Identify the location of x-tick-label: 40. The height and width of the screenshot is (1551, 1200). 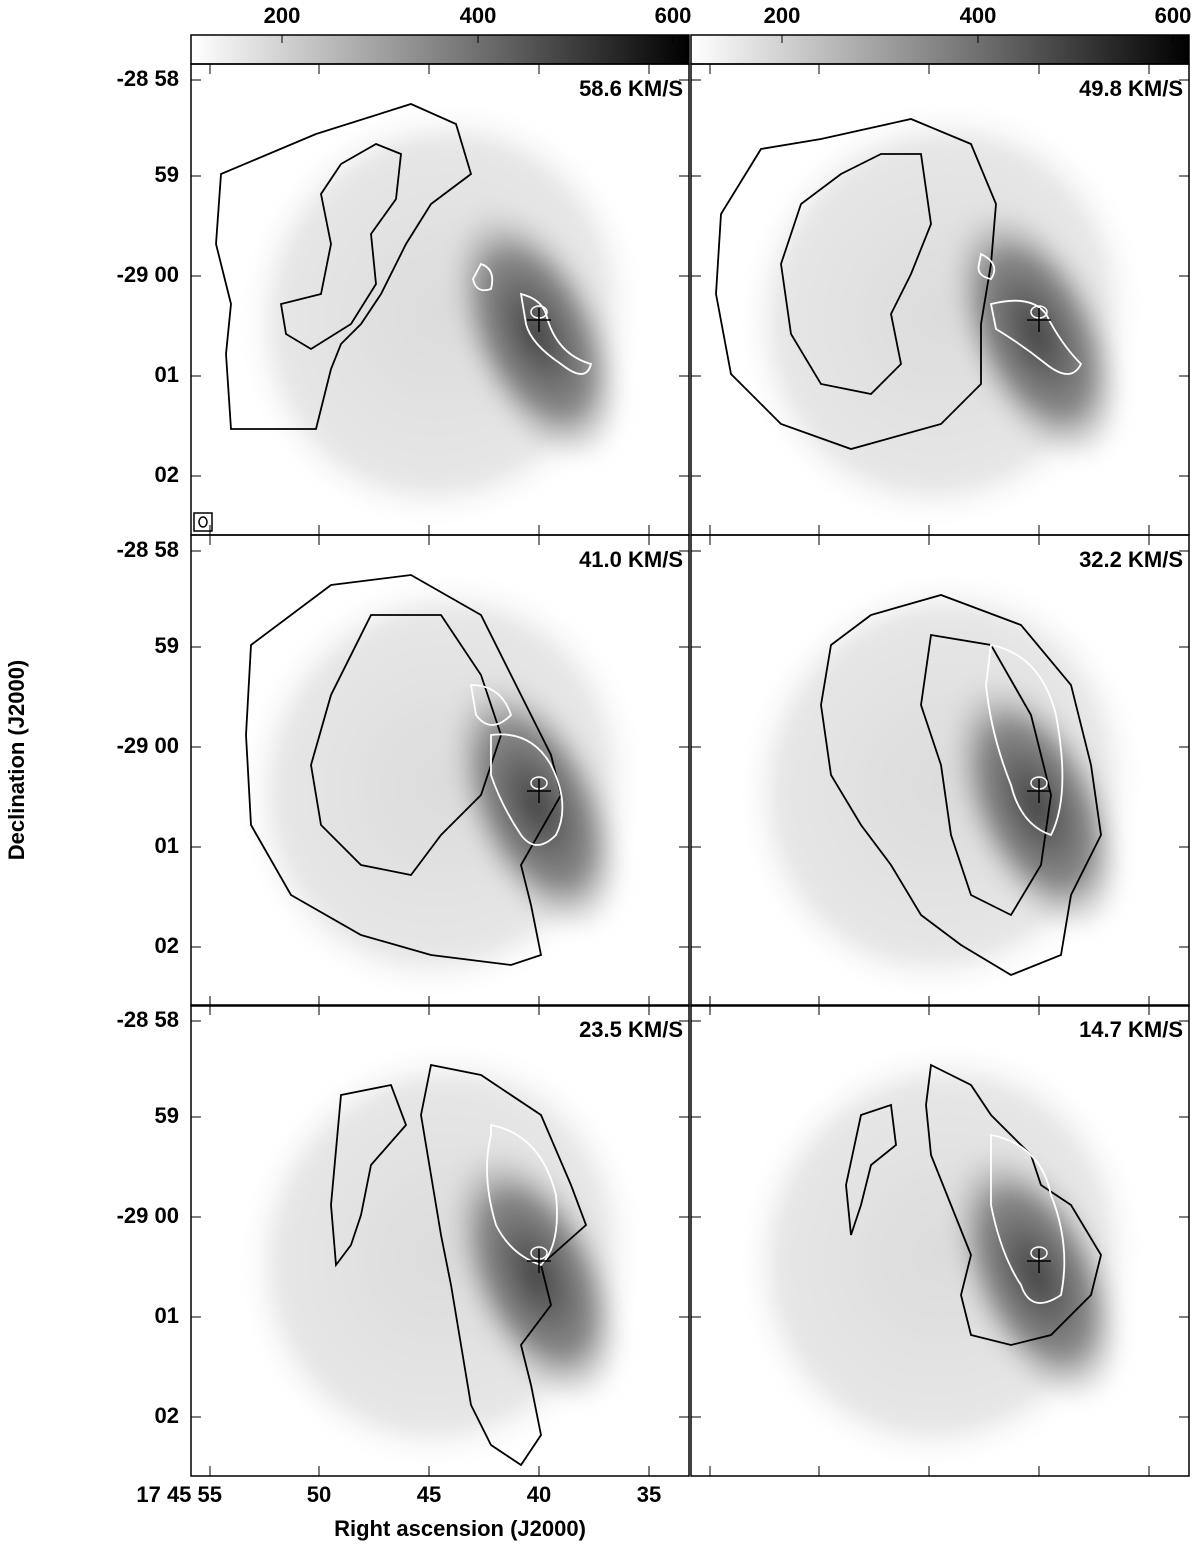
(539, 1494).